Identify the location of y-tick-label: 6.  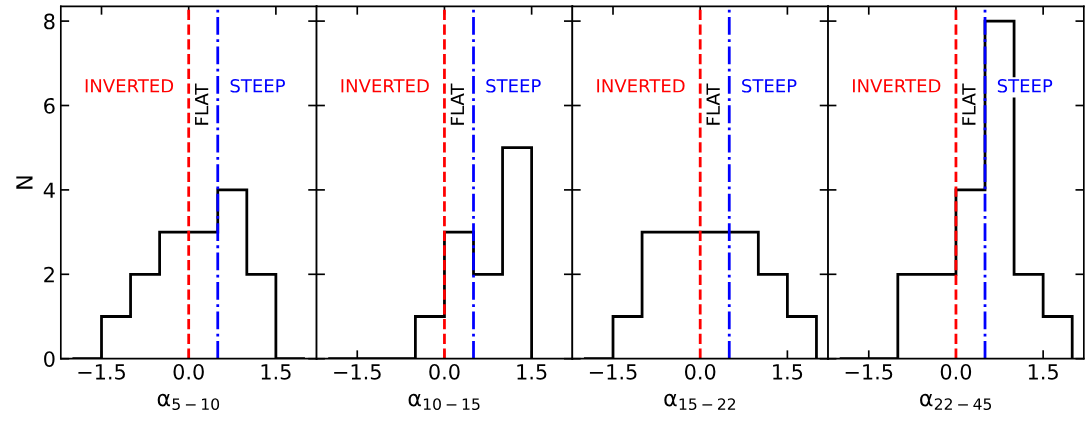
(49, 105).